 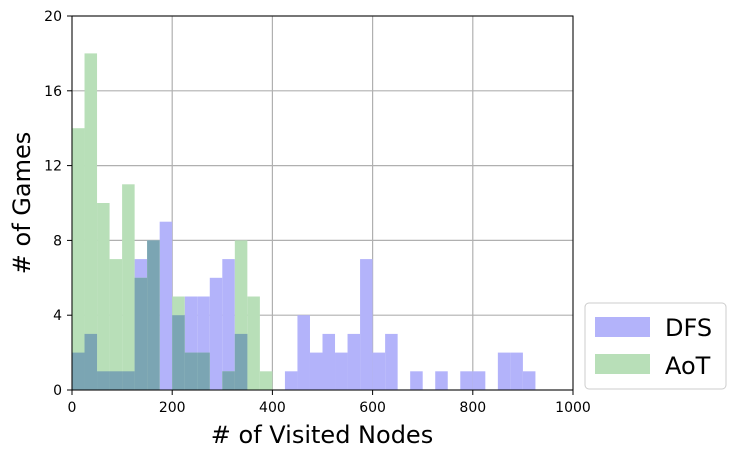 I want to click on y-tick-label: 8, so click(x=57, y=241).